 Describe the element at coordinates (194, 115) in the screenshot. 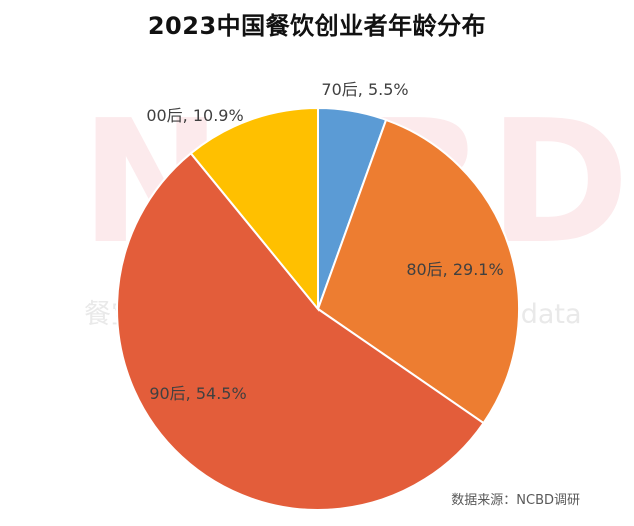

I see `slice-label-4: 00后, 10.9%` at that location.